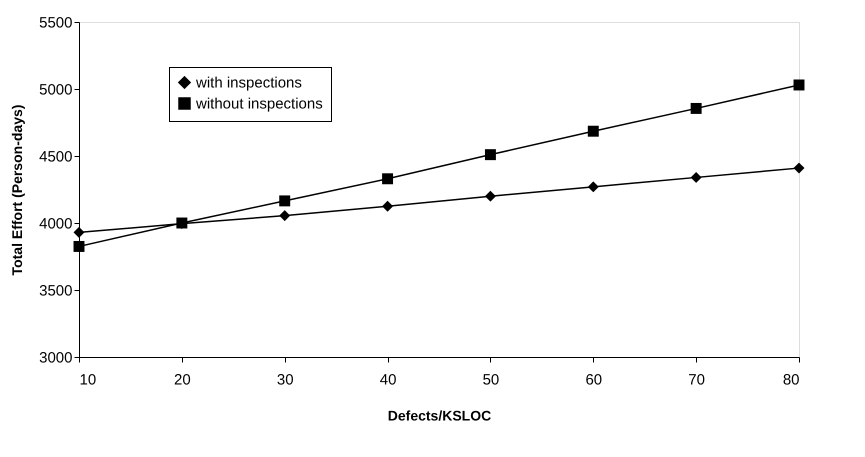 The image size is (865, 457). Describe the element at coordinates (791, 380) in the screenshot. I see `x-tick-label: 80` at that location.